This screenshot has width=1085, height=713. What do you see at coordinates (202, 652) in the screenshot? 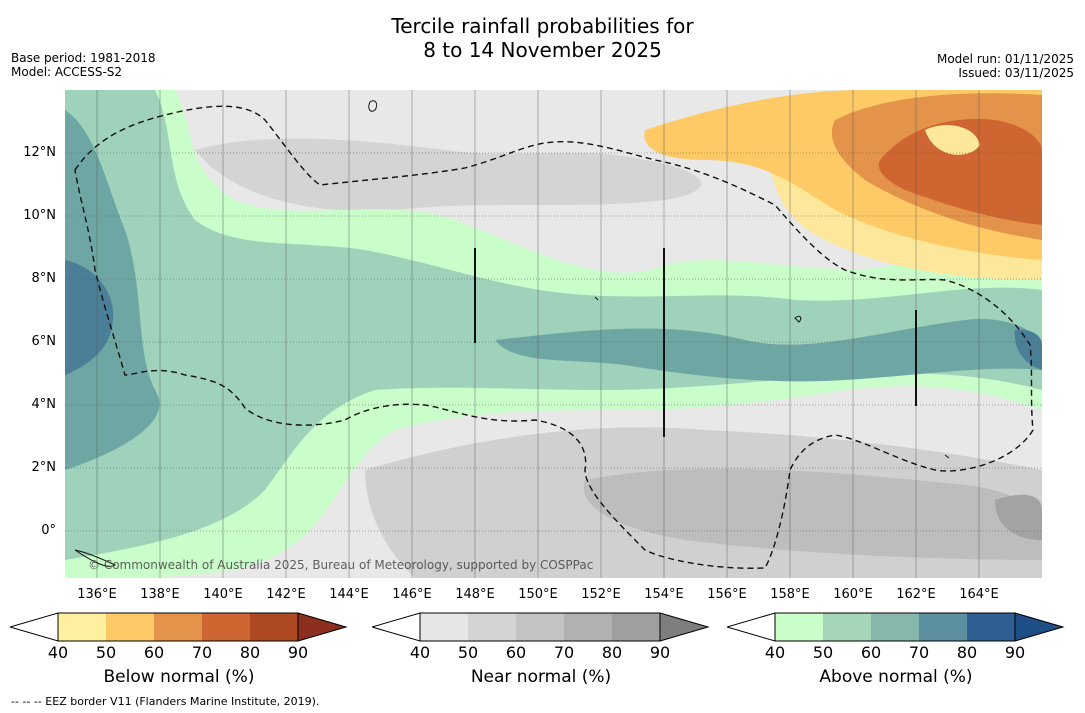
I see `colorbar-below-tick: 70` at bounding box center [202, 652].